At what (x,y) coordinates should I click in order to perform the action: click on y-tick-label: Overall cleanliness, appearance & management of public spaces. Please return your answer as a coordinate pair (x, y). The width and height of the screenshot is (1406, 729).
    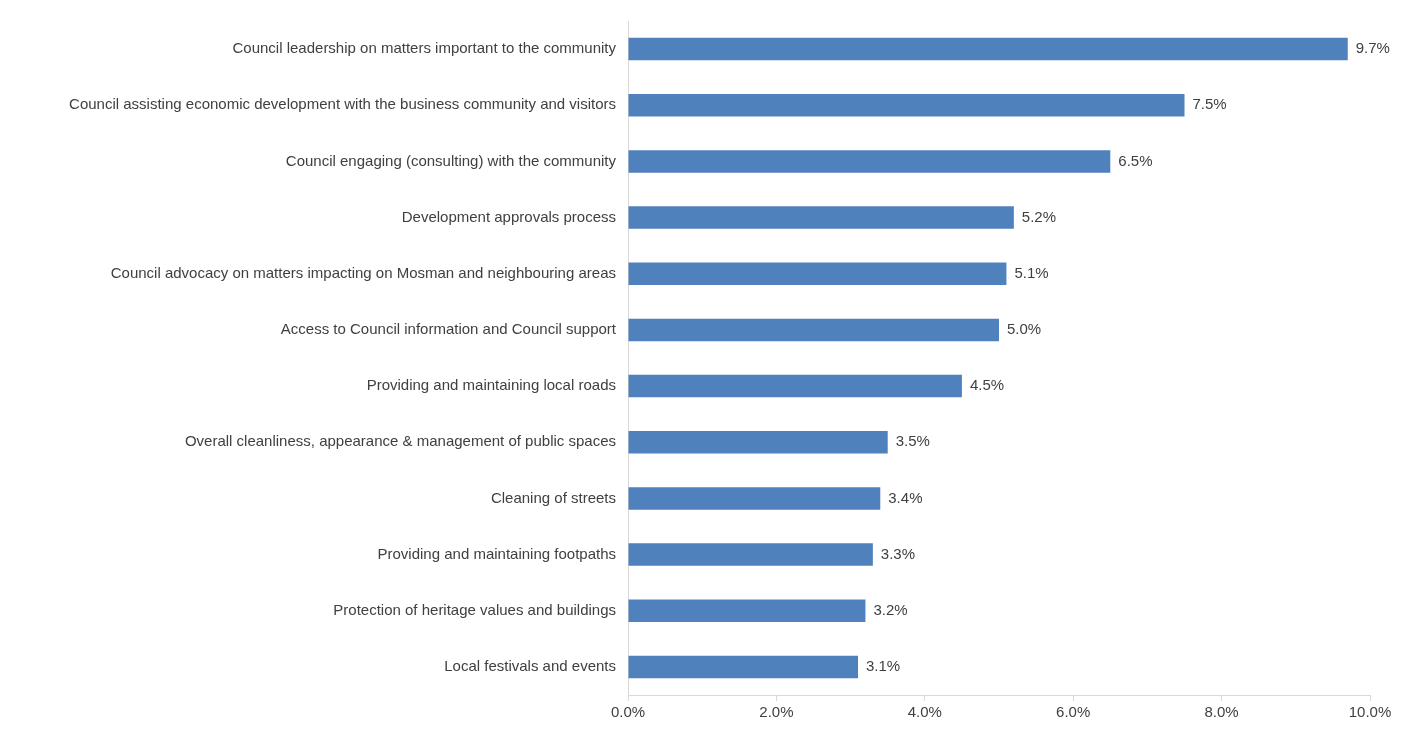
    Looking at the image, I should click on (400, 441).